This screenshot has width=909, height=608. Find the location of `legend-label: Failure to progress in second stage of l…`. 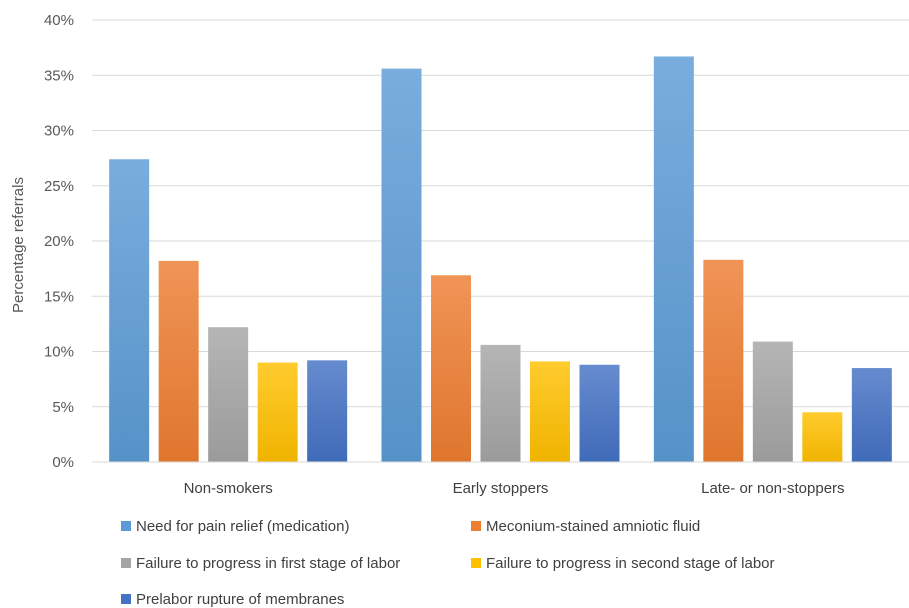

legend-label: Failure to progress in second stage of l… is located at coordinates (630, 563).